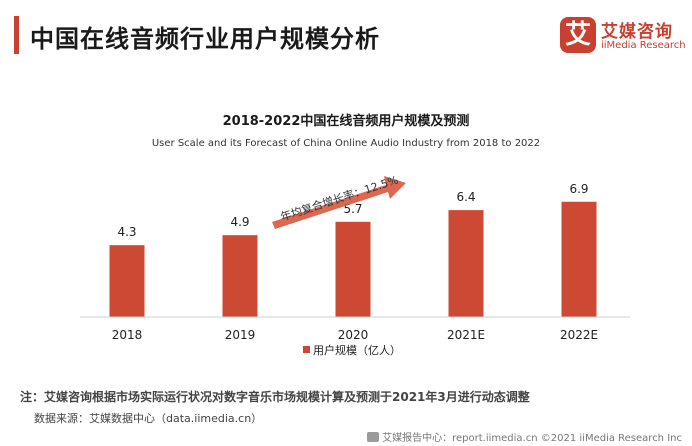 This screenshot has width=692, height=446. What do you see at coordinates (579, 335) in the screenshot?
I see `x-tick-2022E: 2022E` at bounding box center [579, 335].